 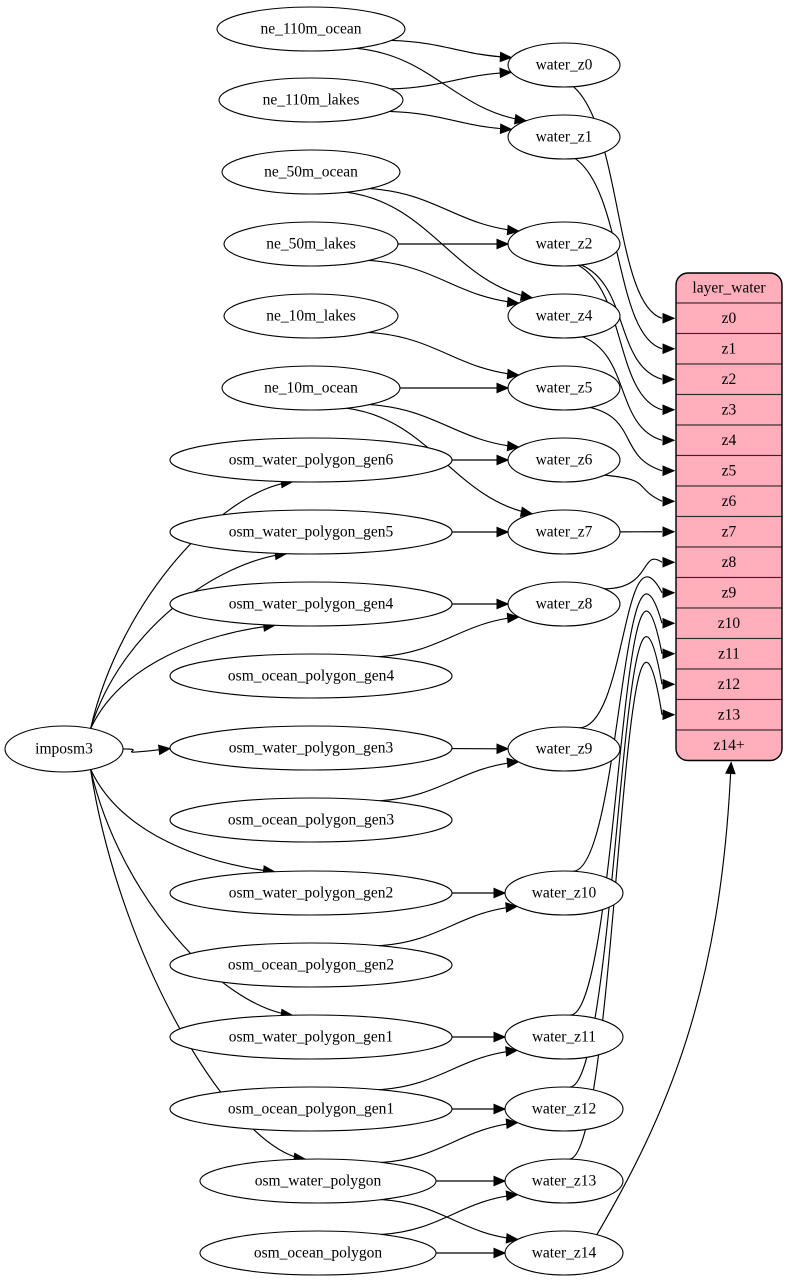 I want to click on node-osm_water_polygon_gen2: osm_water_polygon_gen2, so click(x=311, y=893).